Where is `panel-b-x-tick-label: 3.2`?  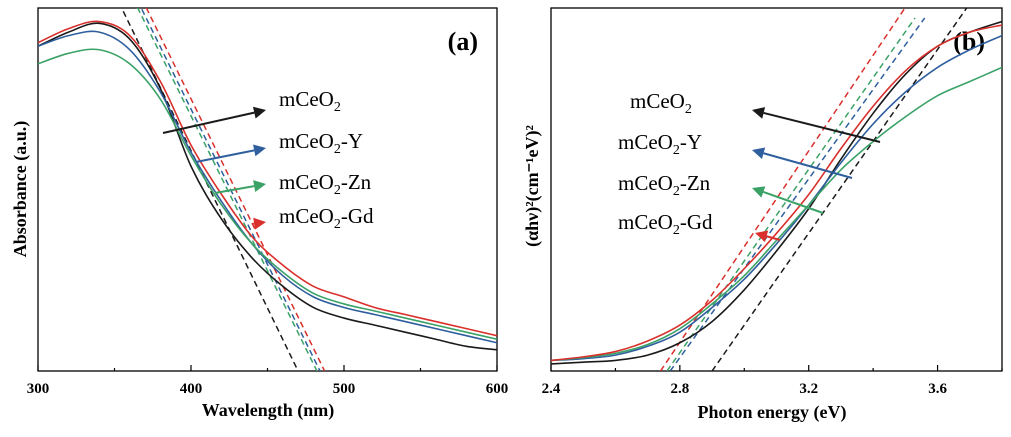
panel-b-x-tick-label: 3.2 is located at coordinates (808, 389).